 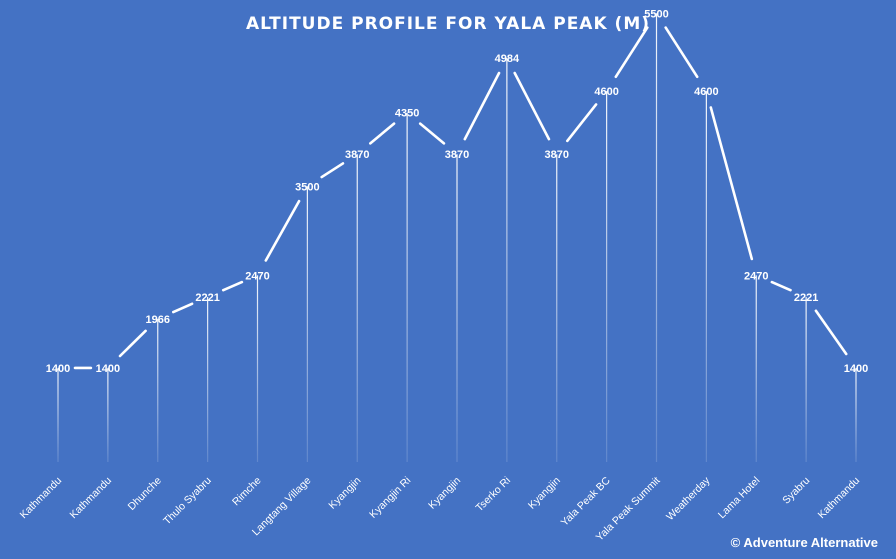 I want to click on chart-title: ALTITUDE PROFILE FOR YALA PEAK (M), so click(x=448, y=24).